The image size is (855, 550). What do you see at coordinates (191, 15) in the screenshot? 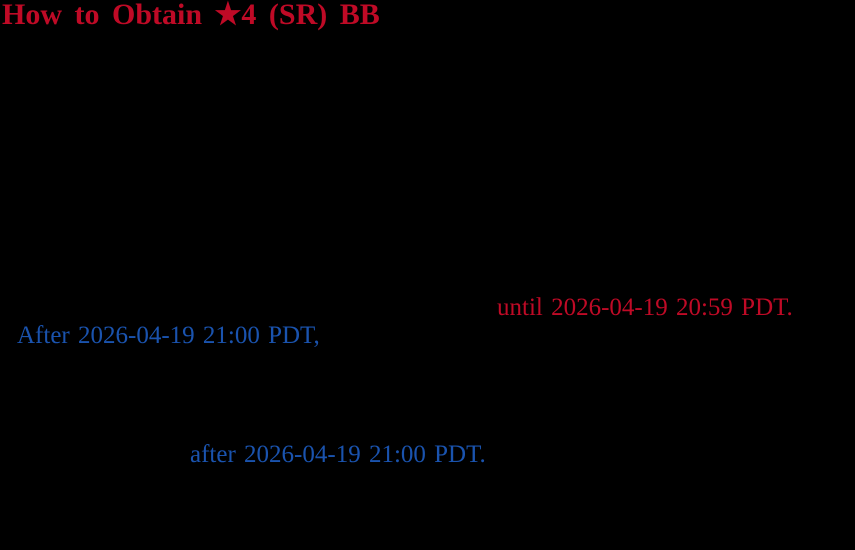
I see `page-title: How to Obtain ★4 (SR) BB` at bounding box center [191, 15].